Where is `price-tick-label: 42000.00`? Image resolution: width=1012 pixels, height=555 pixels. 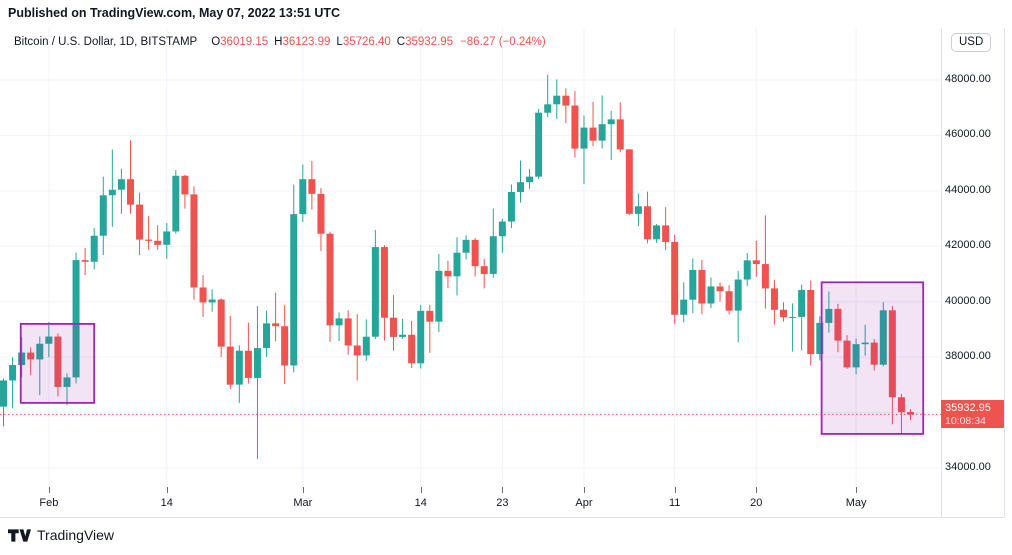 price-tick-label: 42000.00 is located at coordinates (968, 245).